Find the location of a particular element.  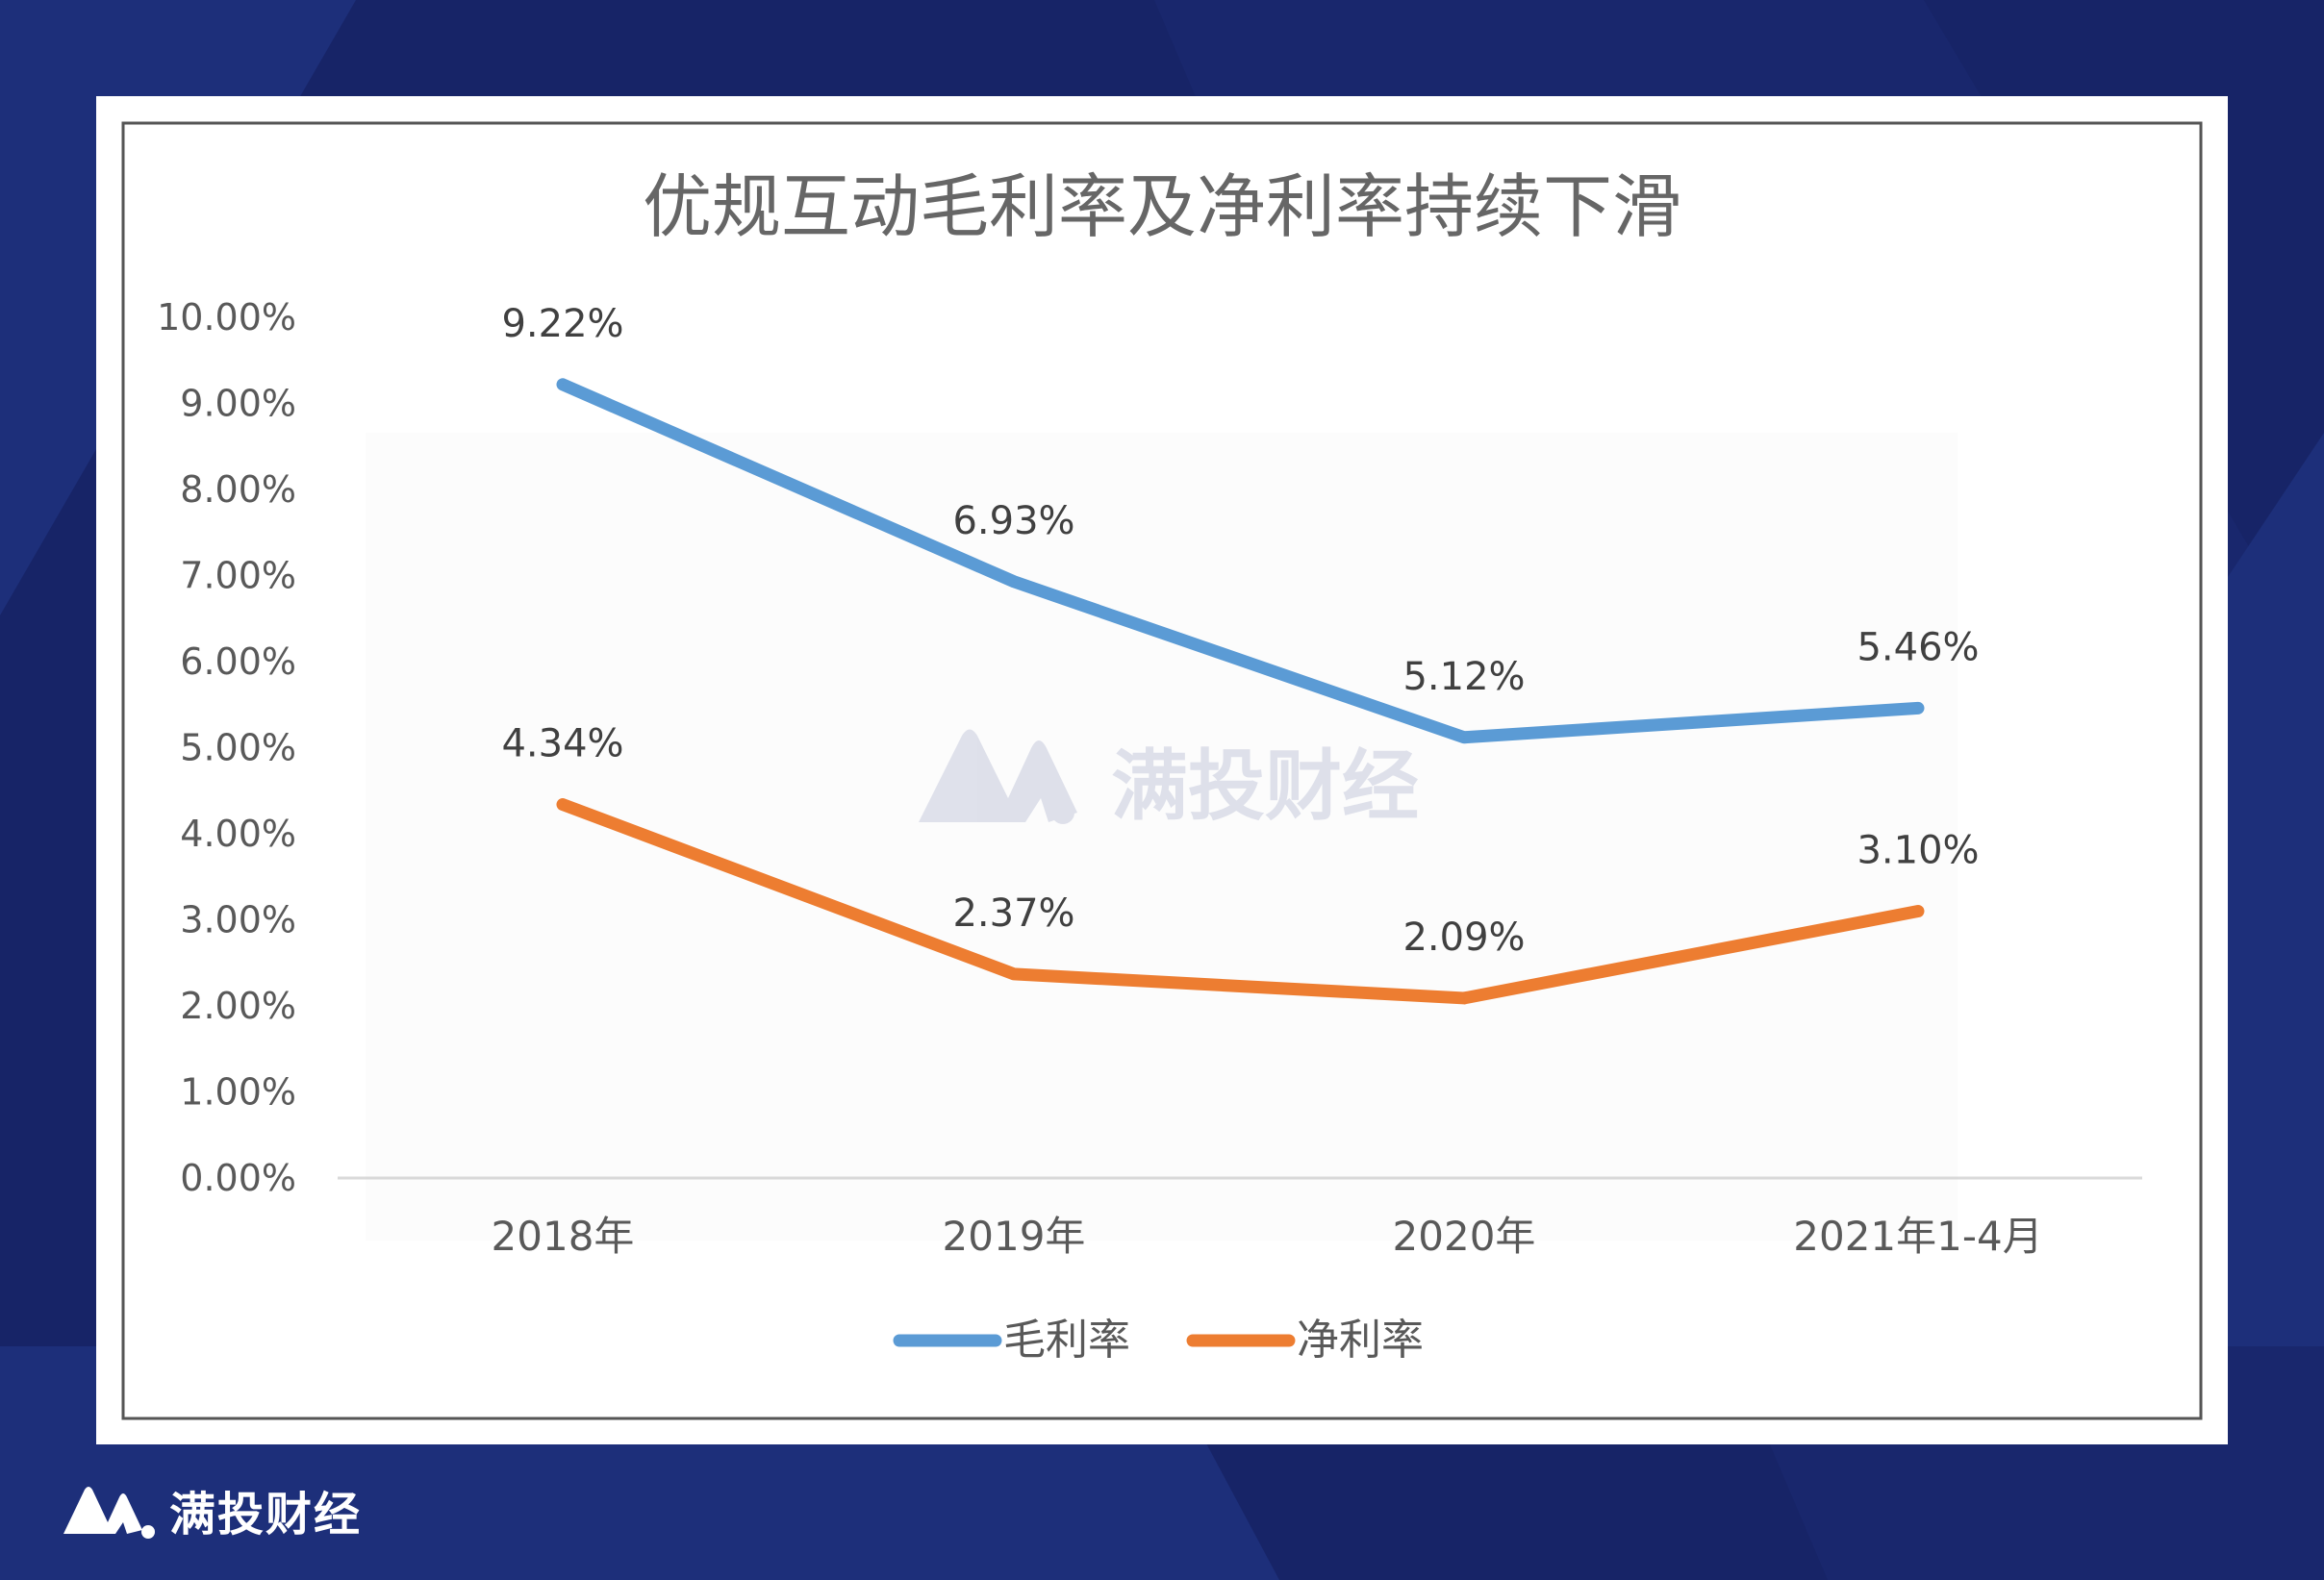

y-tick-label: 6.00% is located at coordinates (238, 661).